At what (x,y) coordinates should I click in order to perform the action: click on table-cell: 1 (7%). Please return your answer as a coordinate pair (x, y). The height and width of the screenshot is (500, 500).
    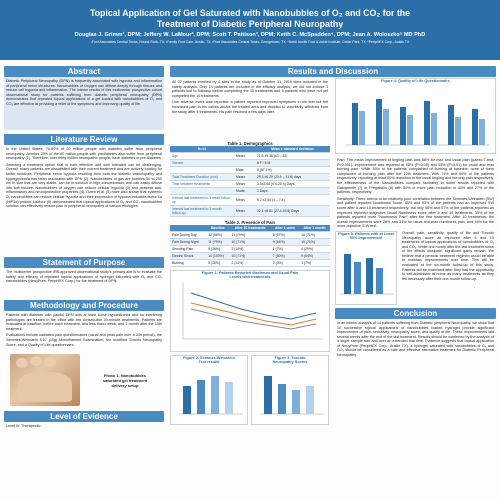
    Looking at the image, I should click on (285, 249).